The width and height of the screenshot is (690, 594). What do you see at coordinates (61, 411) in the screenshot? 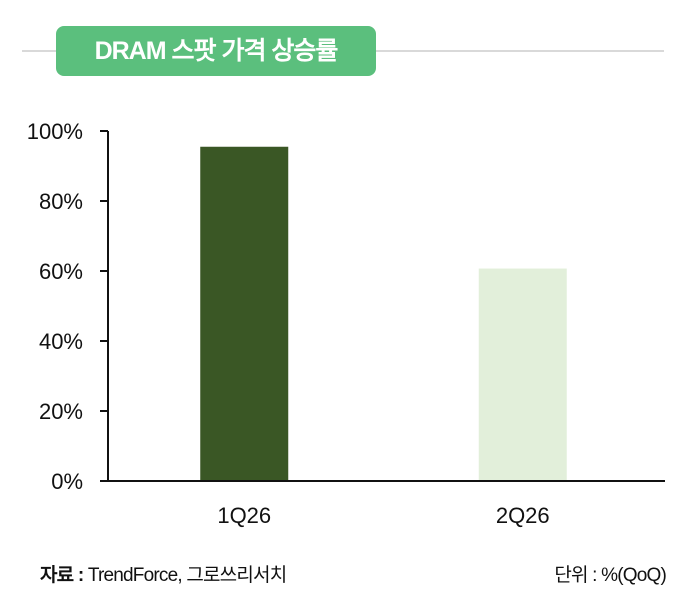
I see `y-tick-label: 20%` at bounding box center [61, 411].